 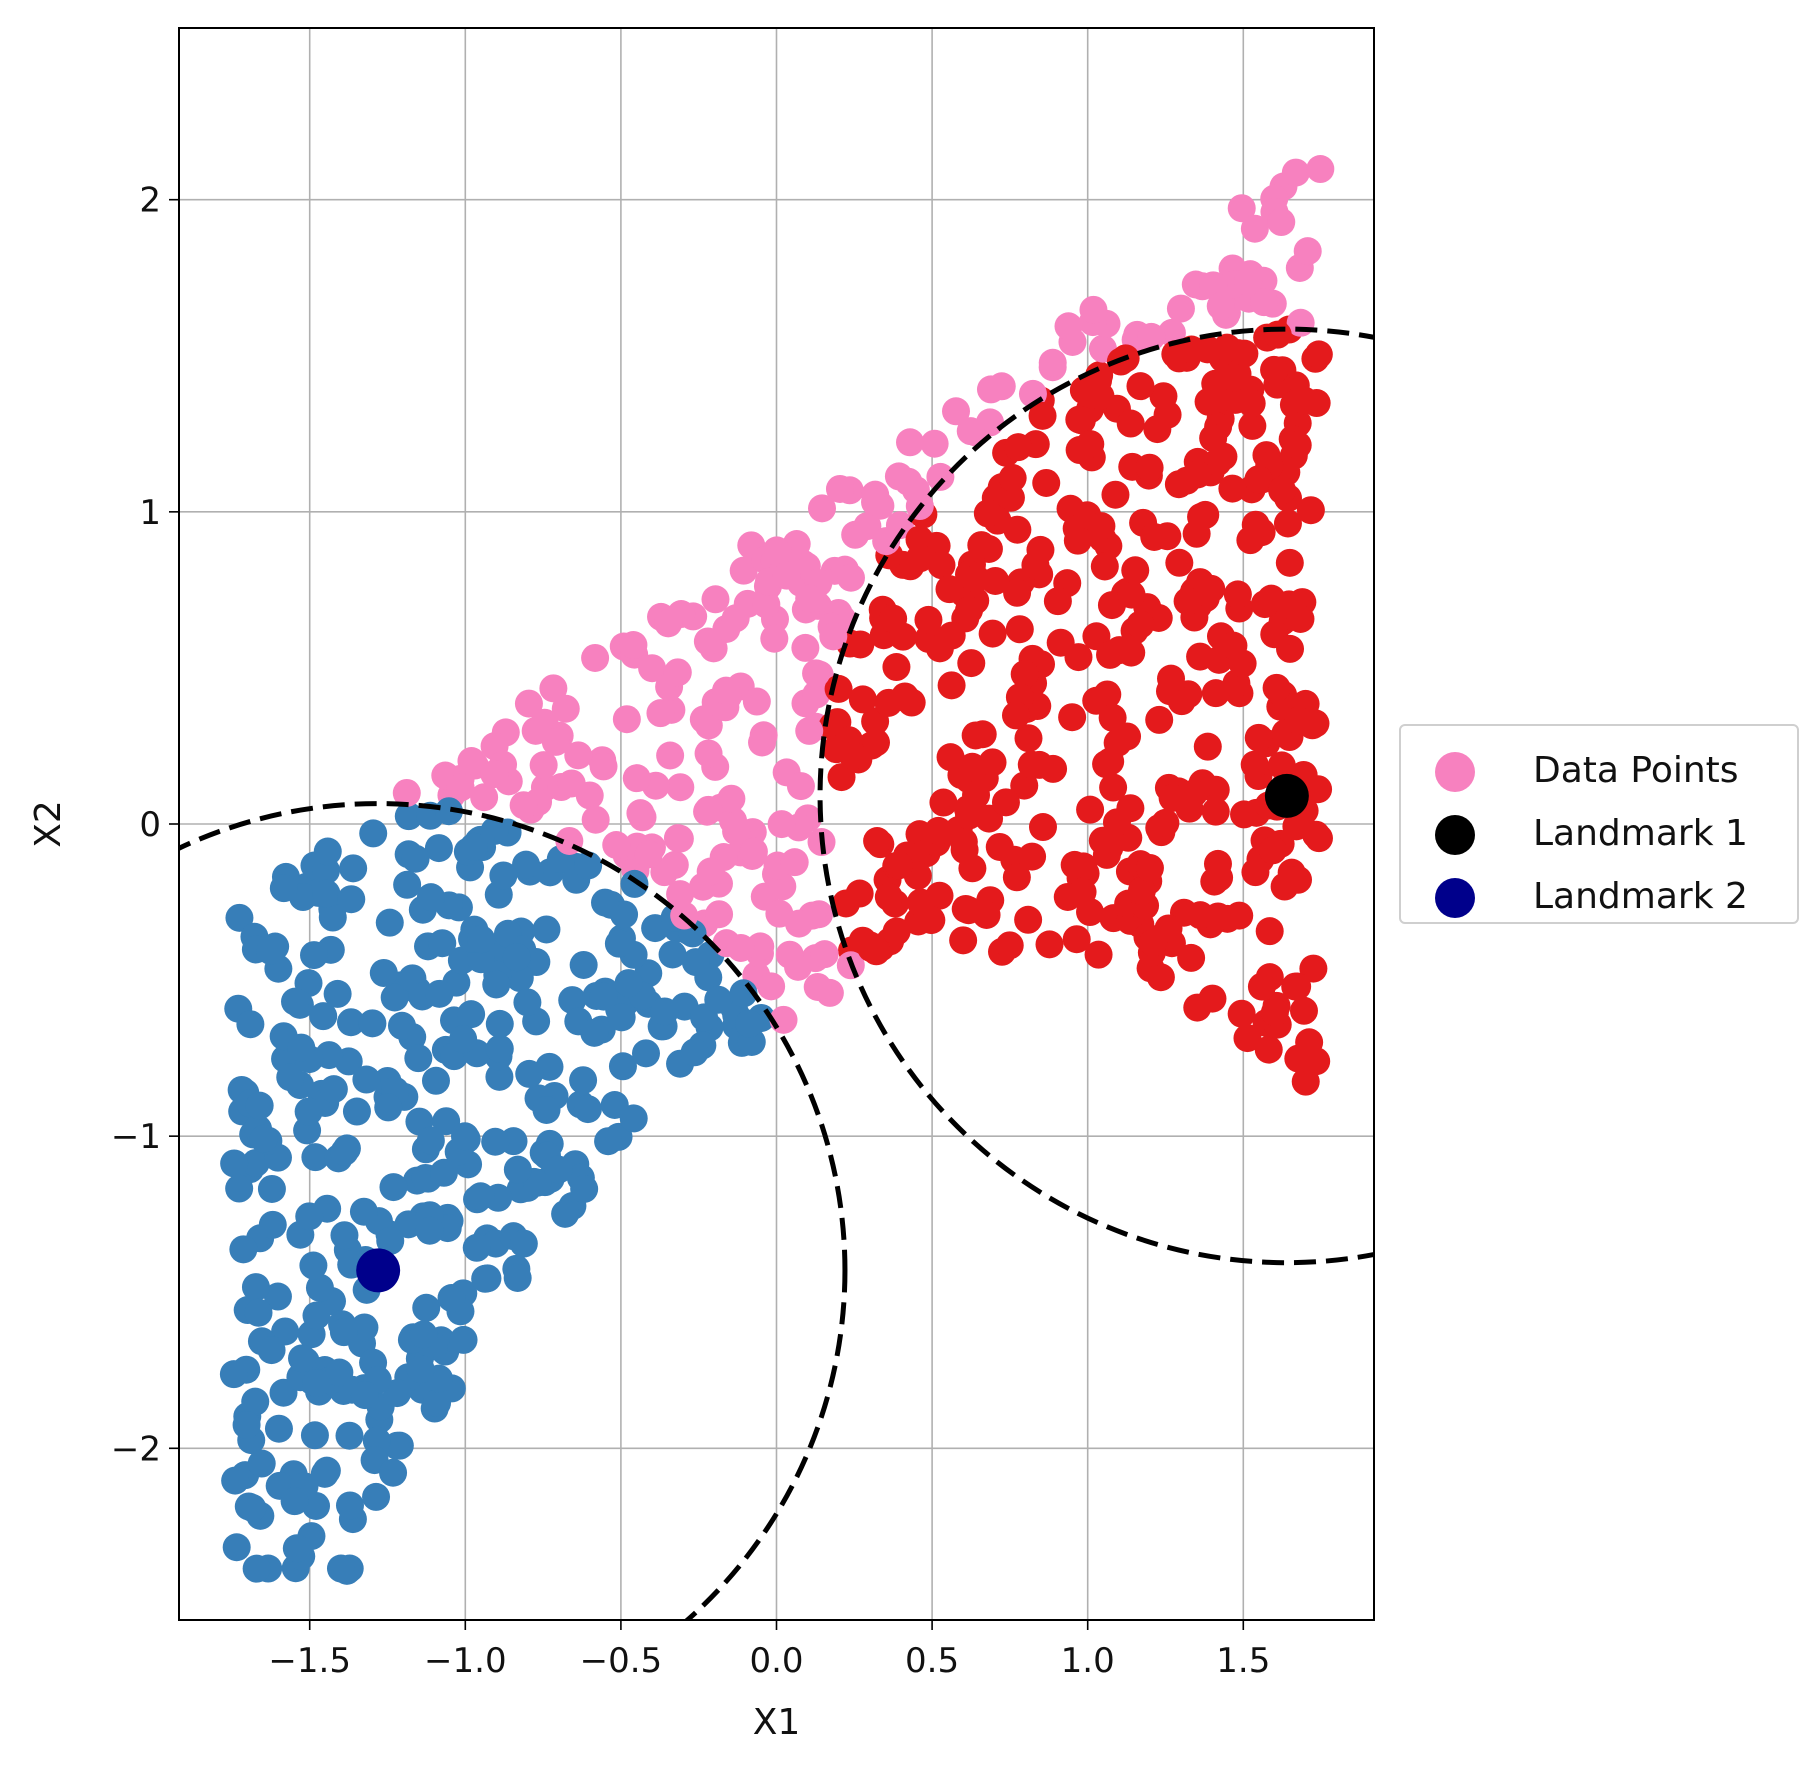 What do you see at coordinates (309, 1661) in the screenshot?
I see `x-tick-label: −1.5` at bounding box center [309, 1661].